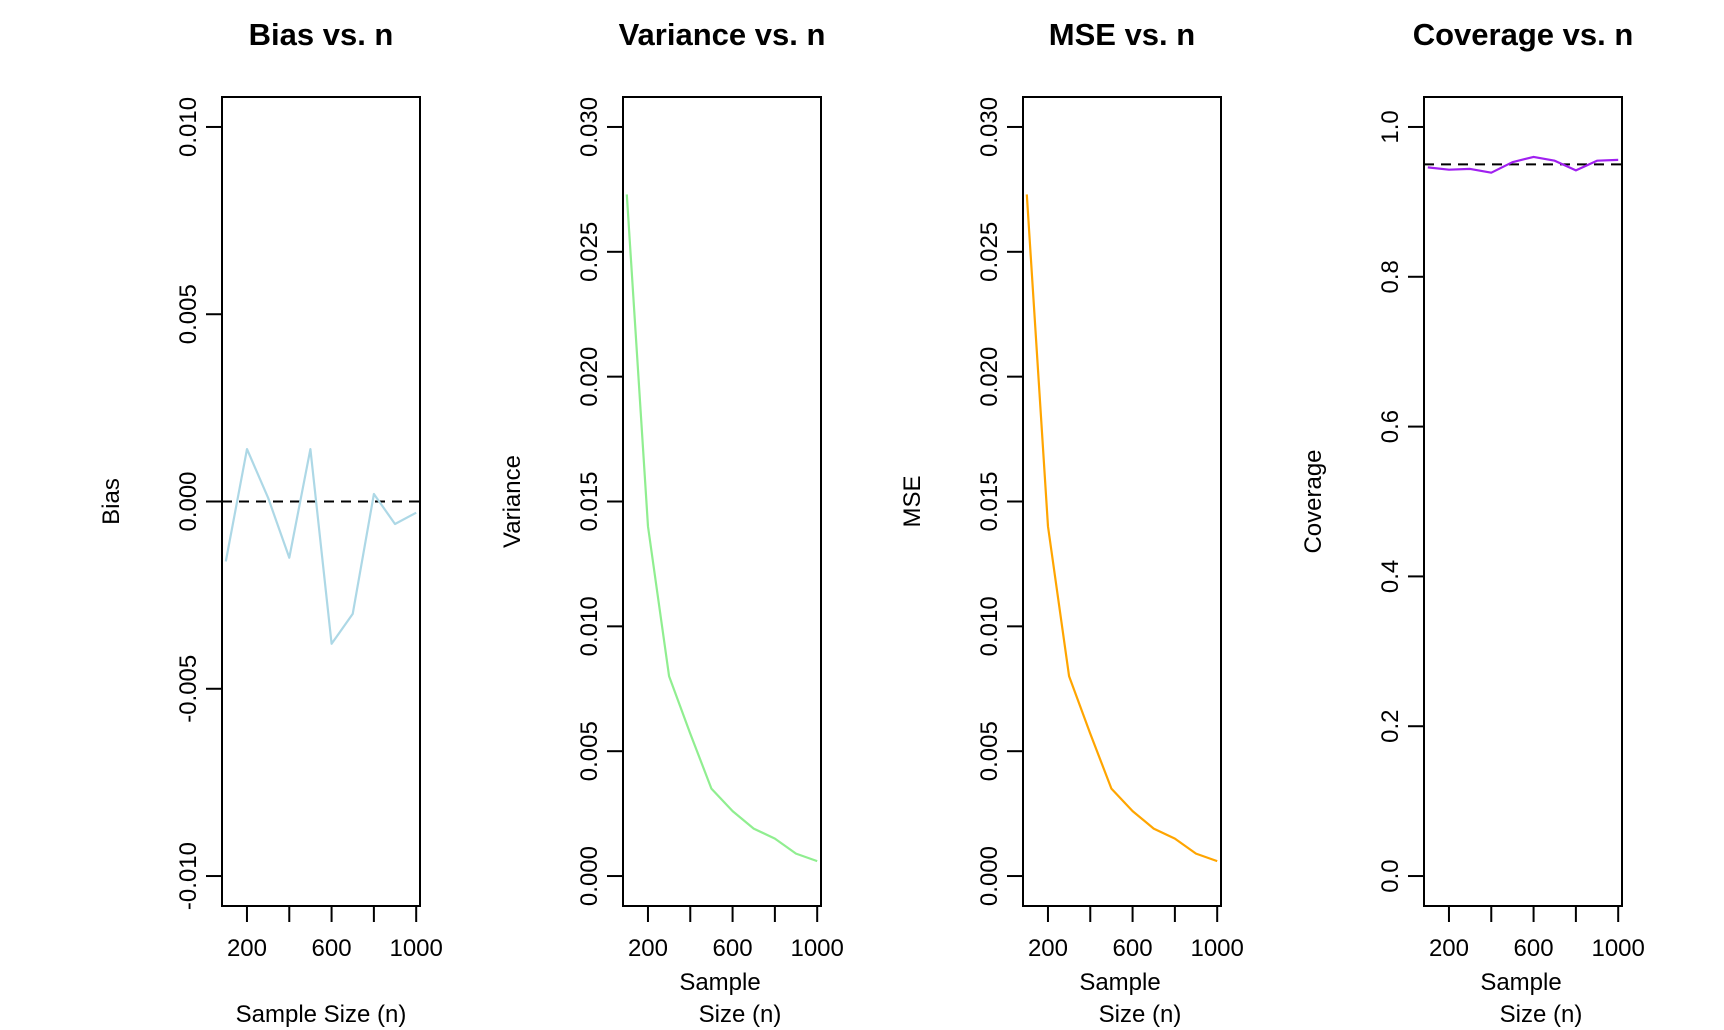  Describe the element at coordinates (1523, 164) in the screenshot. I see `coverage-series-line` at that location.